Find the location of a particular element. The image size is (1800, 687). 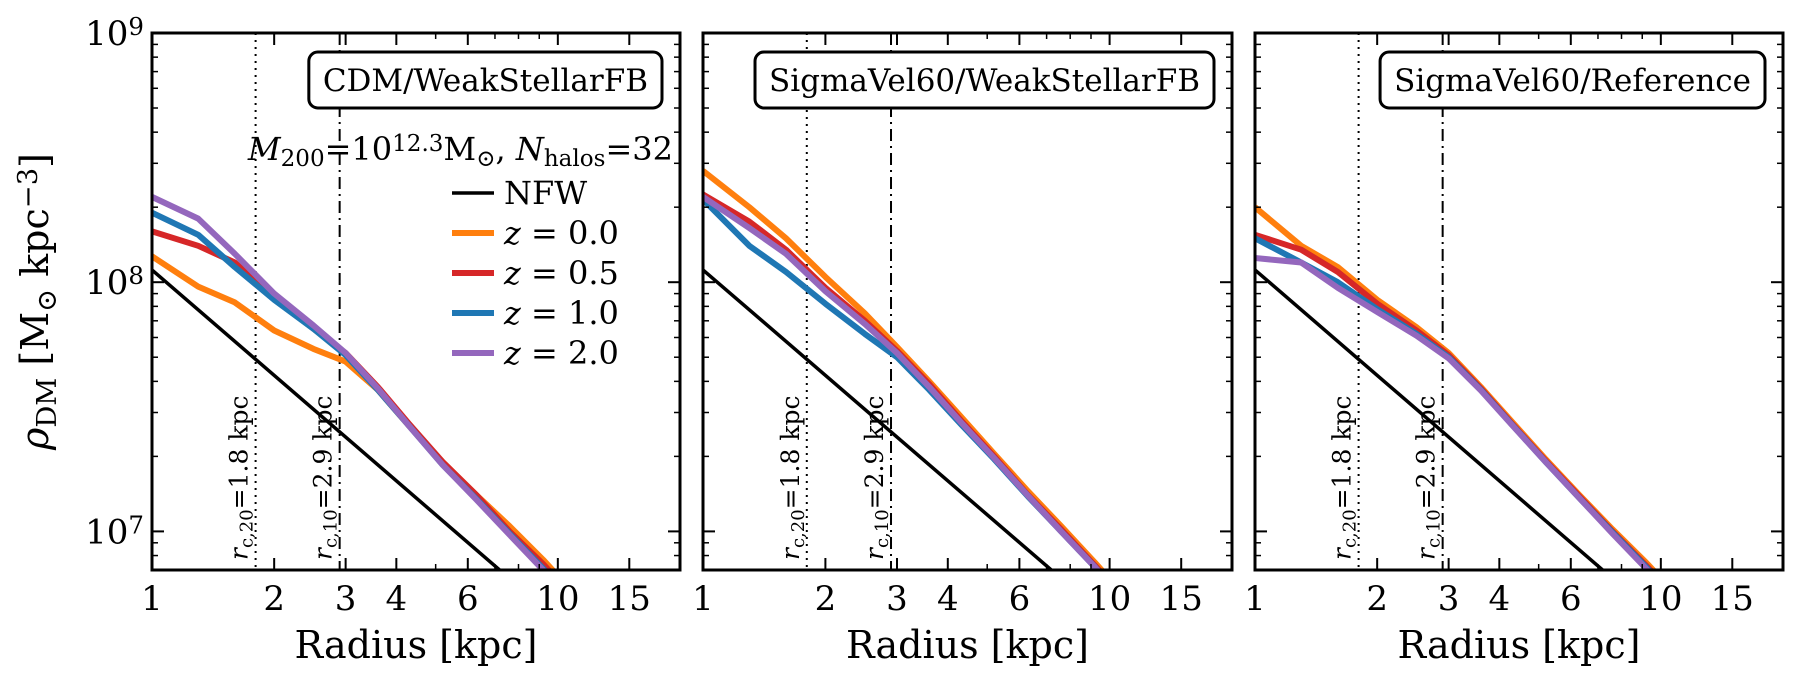

series-line-z05 is located at coordinates (1455, 400).